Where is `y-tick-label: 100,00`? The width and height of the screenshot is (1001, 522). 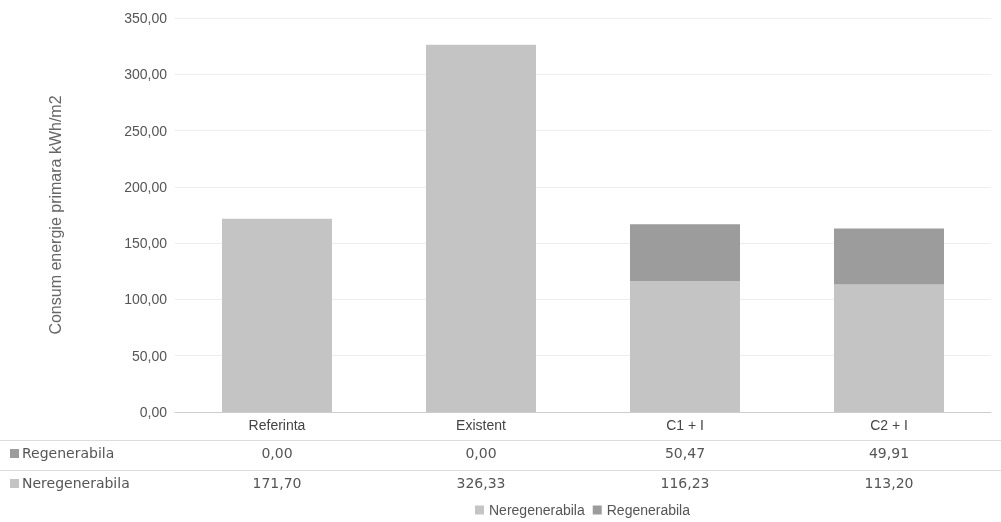 y-tick-label: 100,00 is located at coordinates (146, 299).